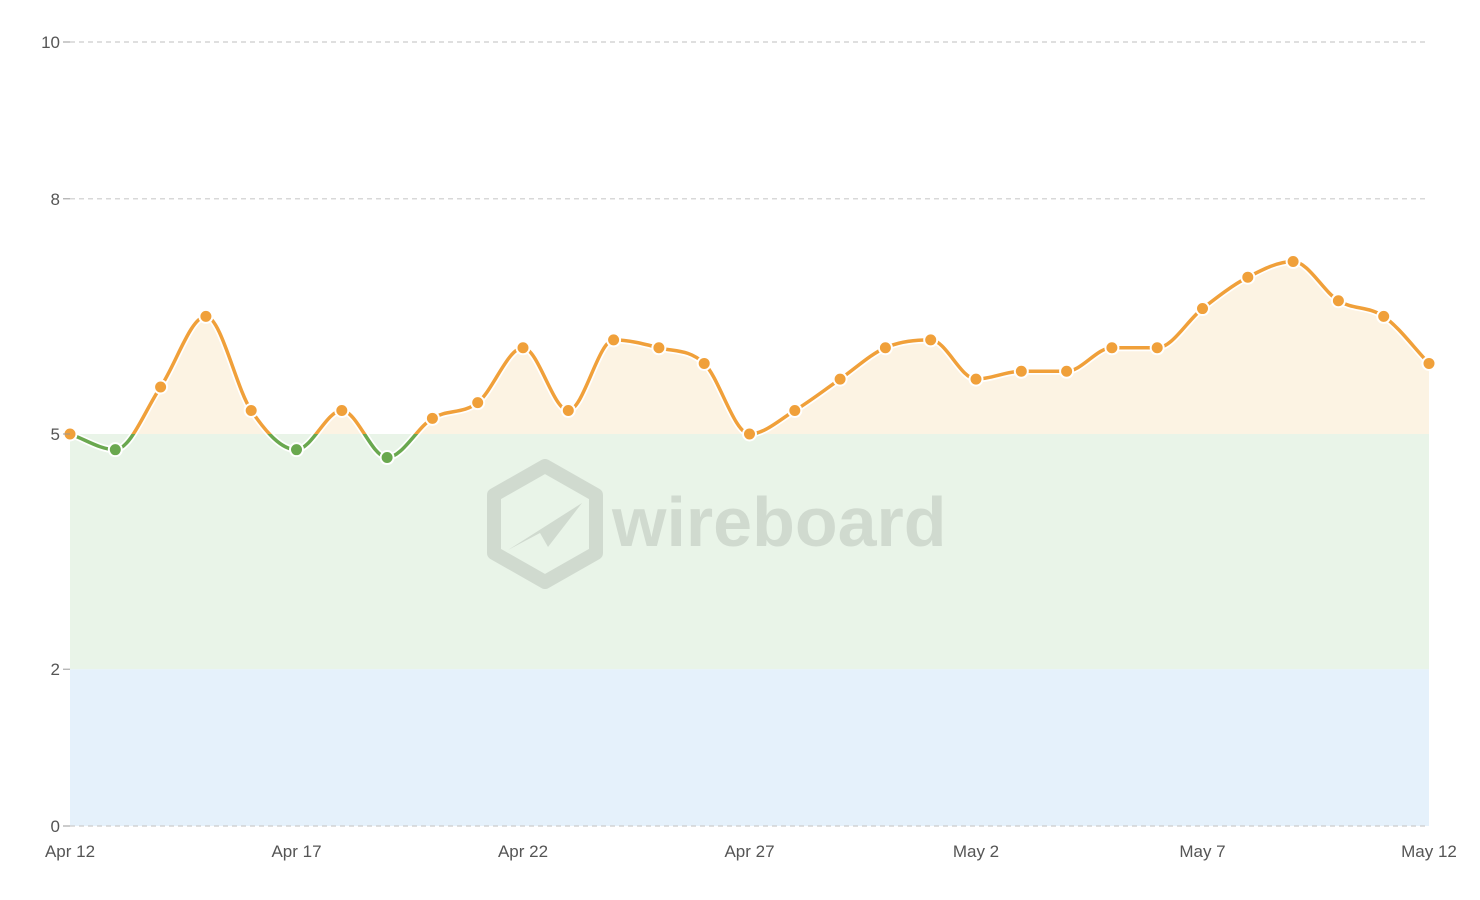 The height and width of the screenshot is (900, 1480). Describe the element at coordinates (414, 447) in the screenshot. I see `series-line-below` at that location.